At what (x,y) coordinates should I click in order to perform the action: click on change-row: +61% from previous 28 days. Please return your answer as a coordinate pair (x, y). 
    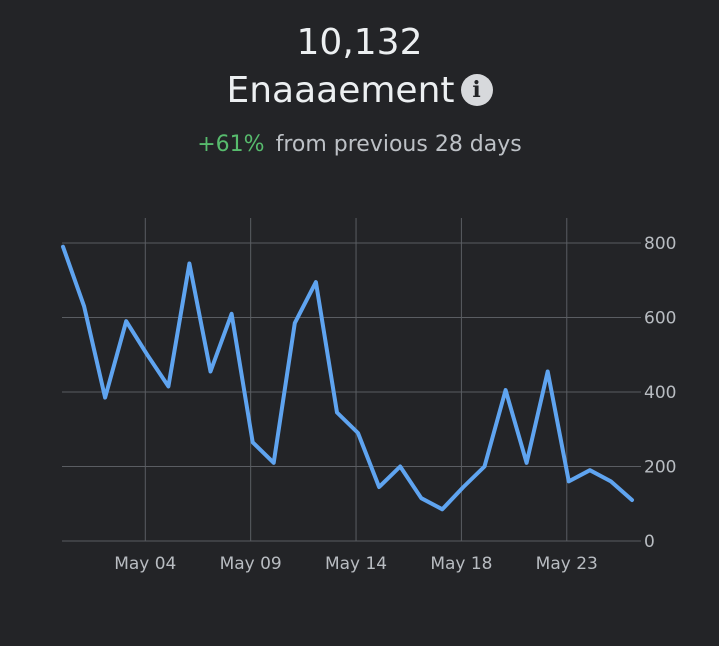
    Looking at the image, I should click on (359, 144).